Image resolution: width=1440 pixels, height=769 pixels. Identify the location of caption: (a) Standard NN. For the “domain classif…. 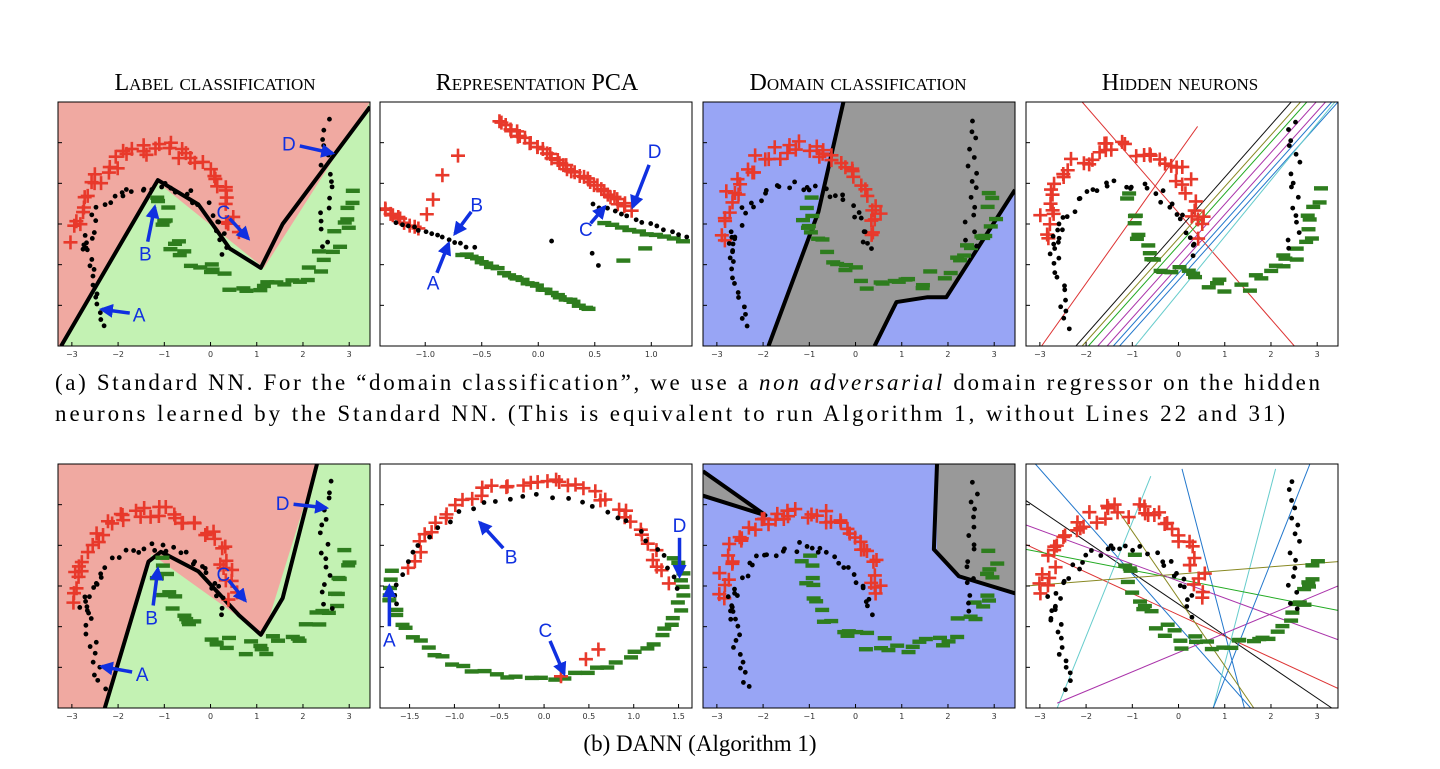
(687, 382).